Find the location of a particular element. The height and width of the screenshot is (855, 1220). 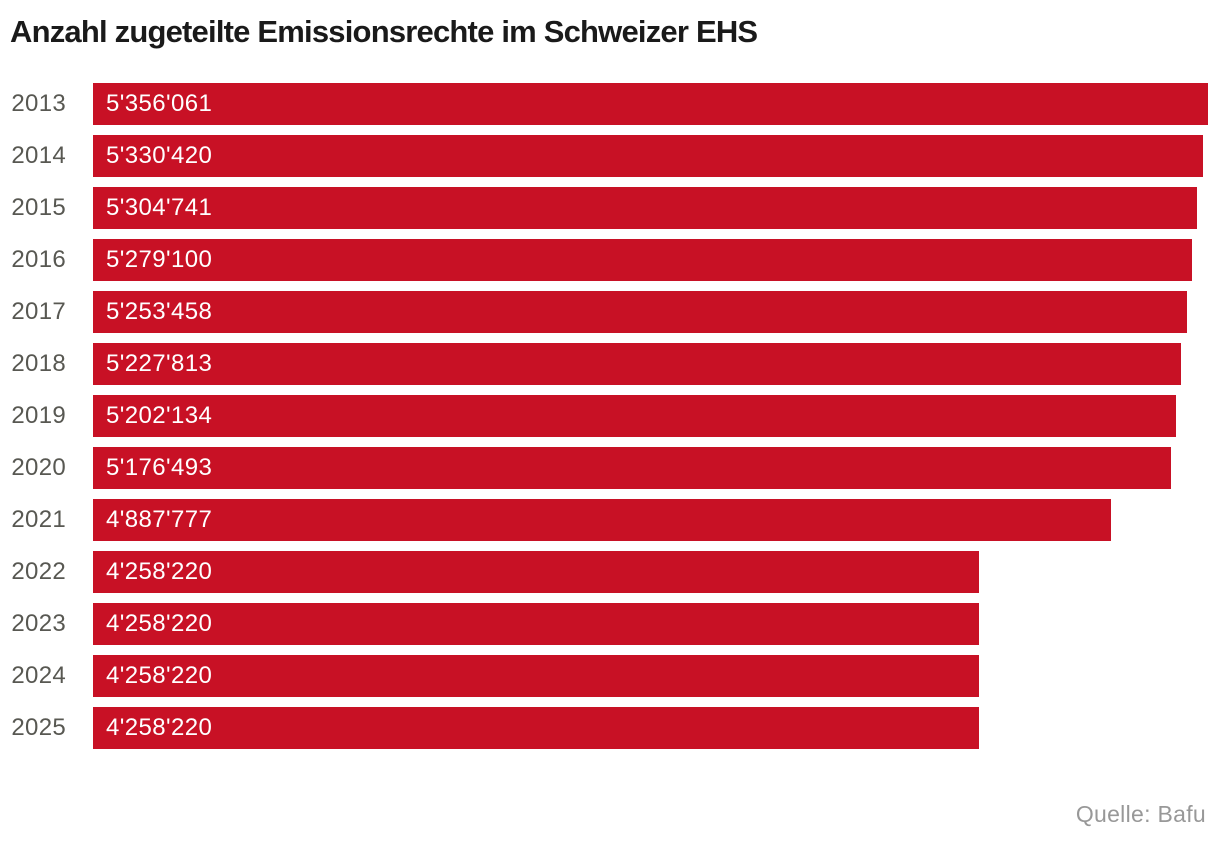

bar-track: 5'176'493 is located at coordinates (650, 468).